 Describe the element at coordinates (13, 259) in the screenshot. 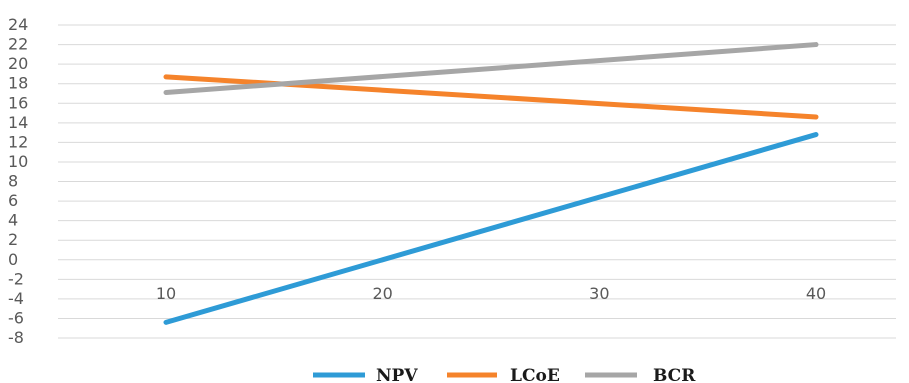

I see `y-tick-label: 0` at that location.